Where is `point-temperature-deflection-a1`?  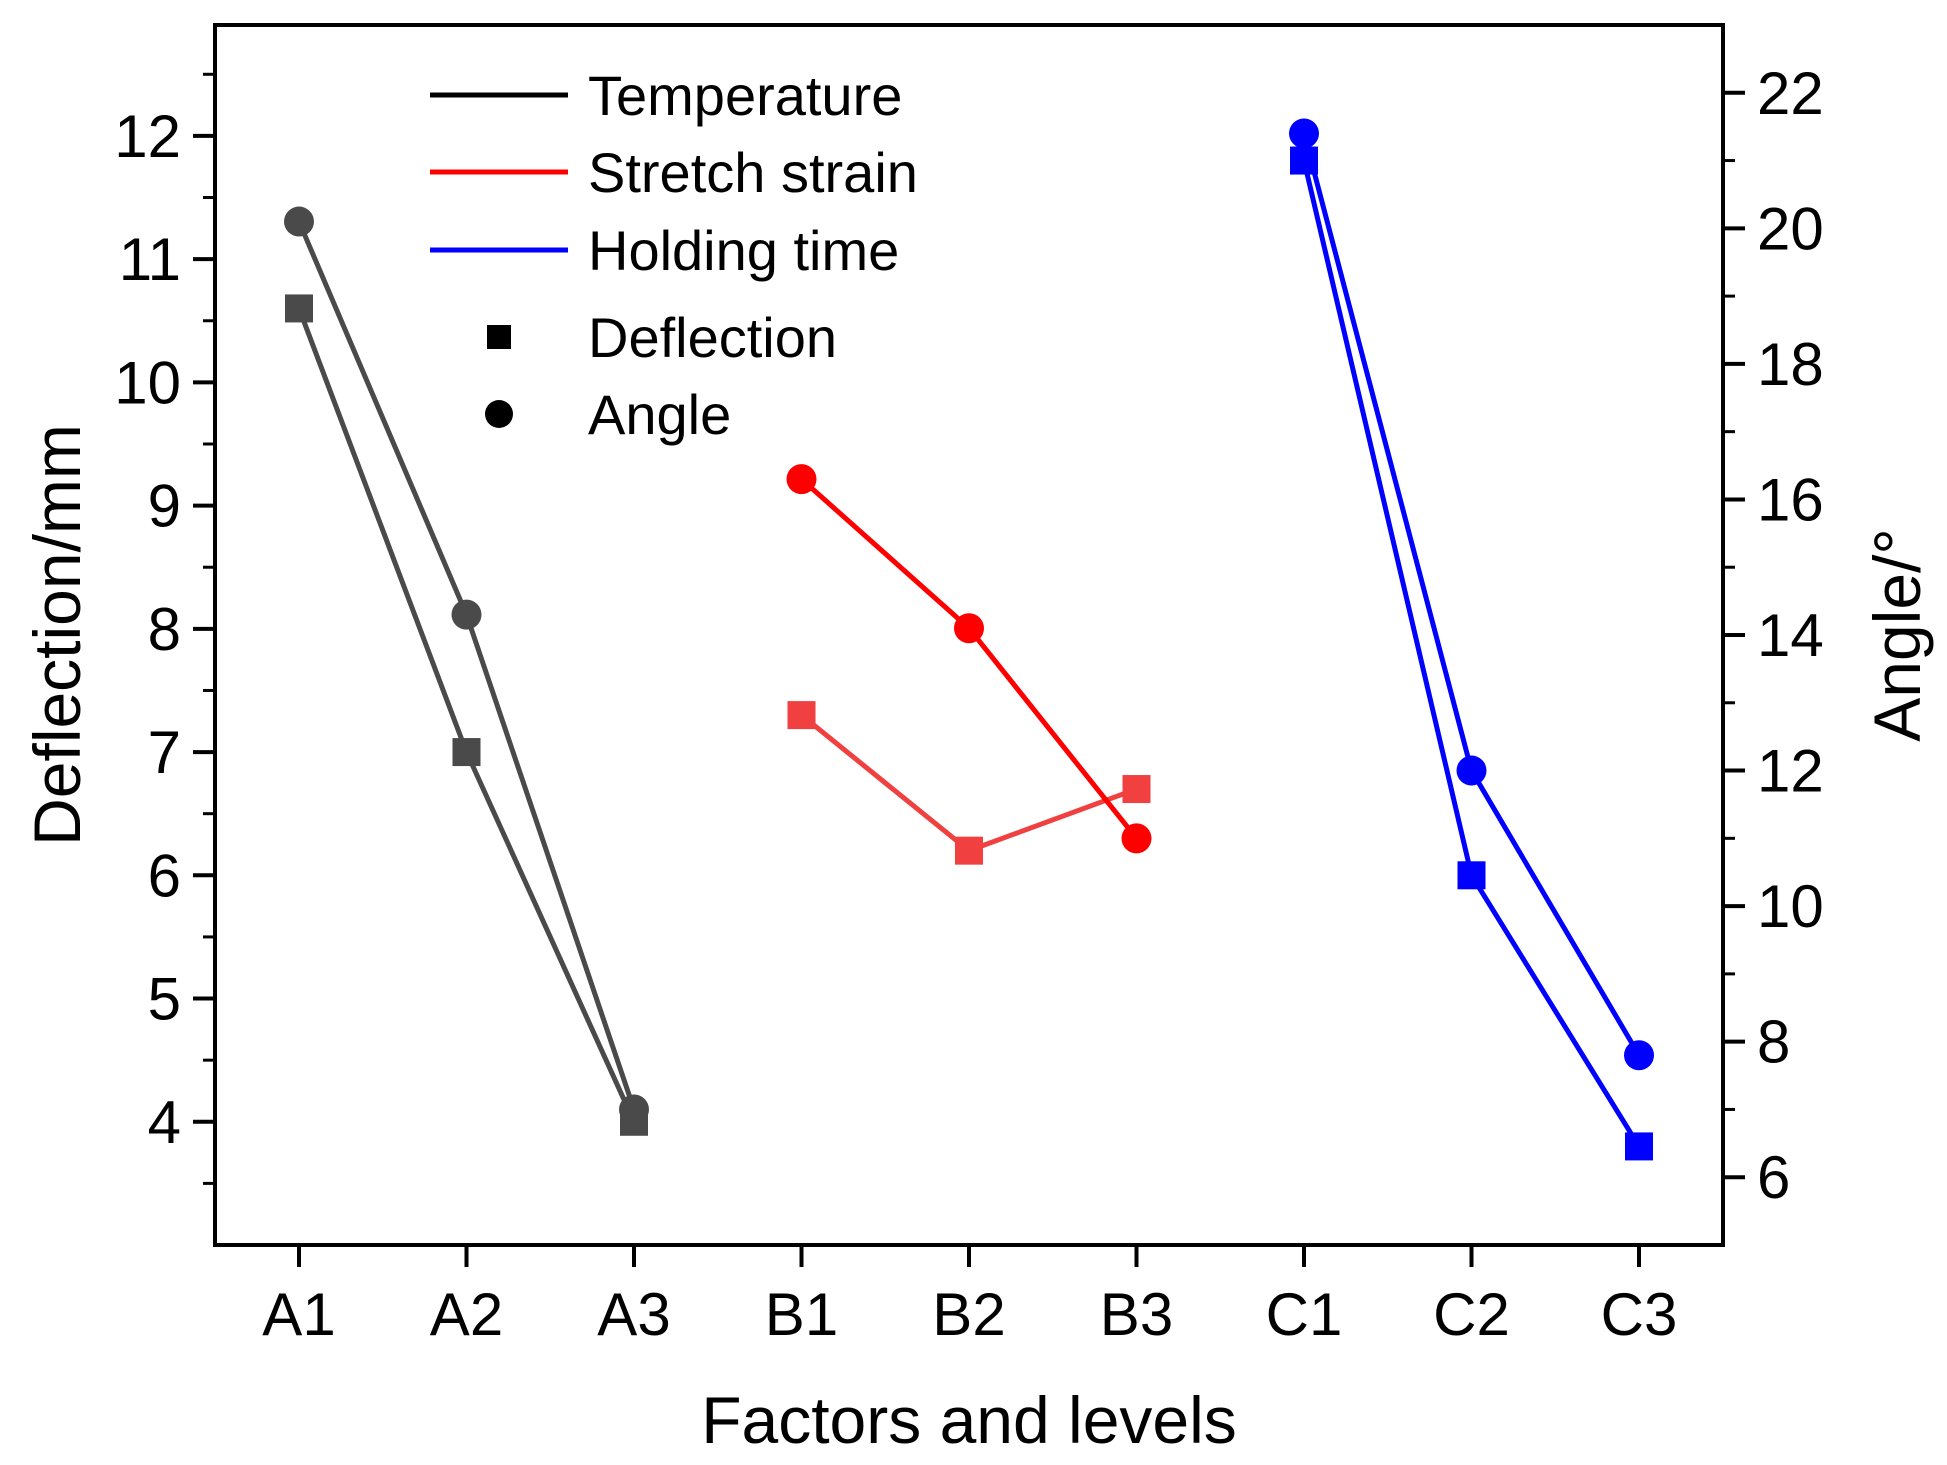 point-temperature-deflection-a1 is located at coordinates (299, 308).